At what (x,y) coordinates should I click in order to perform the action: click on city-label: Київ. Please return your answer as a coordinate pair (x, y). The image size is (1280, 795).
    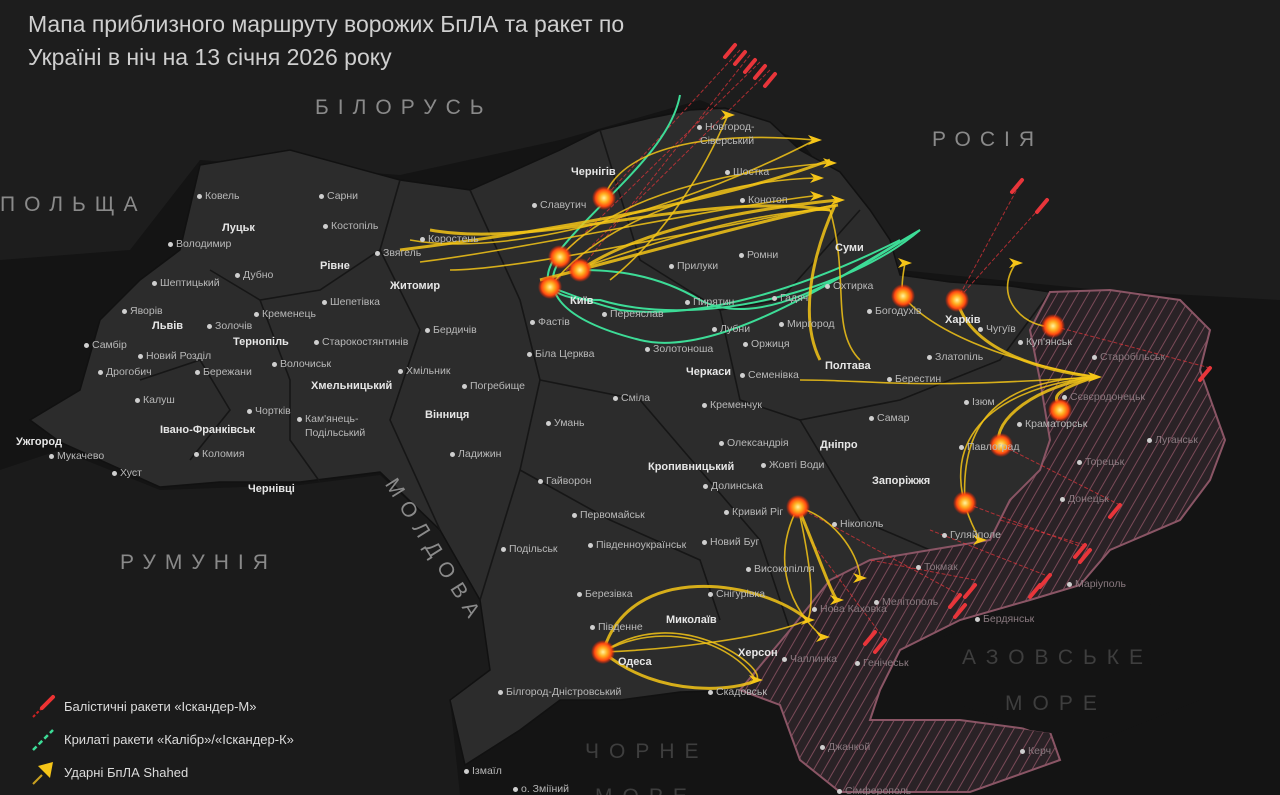
    Looking at the image, I should click on (582, 301).